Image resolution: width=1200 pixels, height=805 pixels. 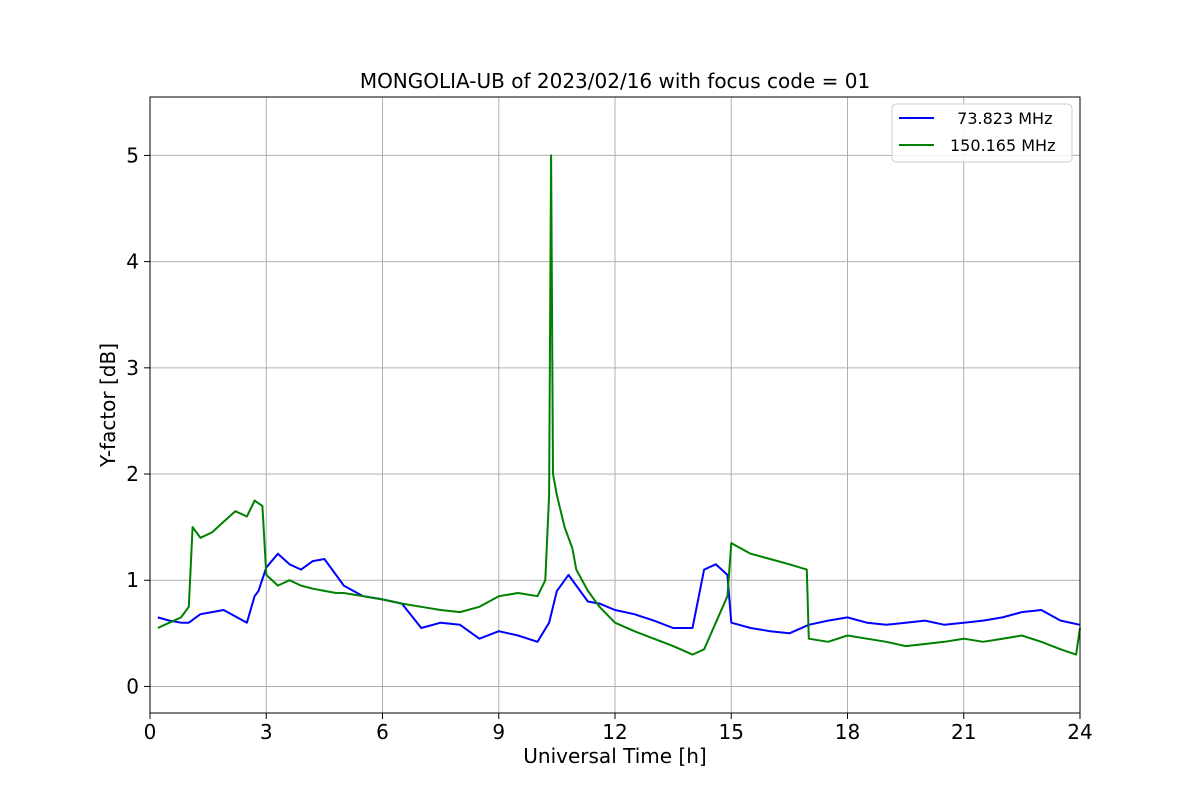 What do you see at coordinates (382, 732) in the screenshot?
I see `x-tick-label: 6` at bounding box center [382, 732].